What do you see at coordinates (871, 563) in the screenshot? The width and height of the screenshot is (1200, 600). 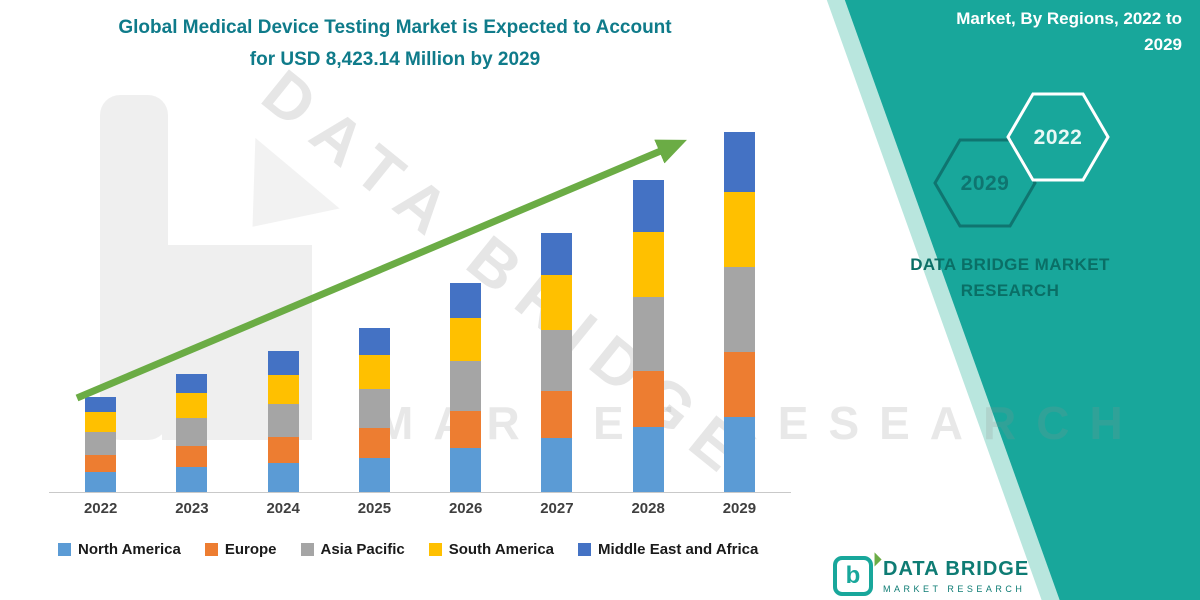 I see `logo-arrow-icon` at bounding box center [871, 563].